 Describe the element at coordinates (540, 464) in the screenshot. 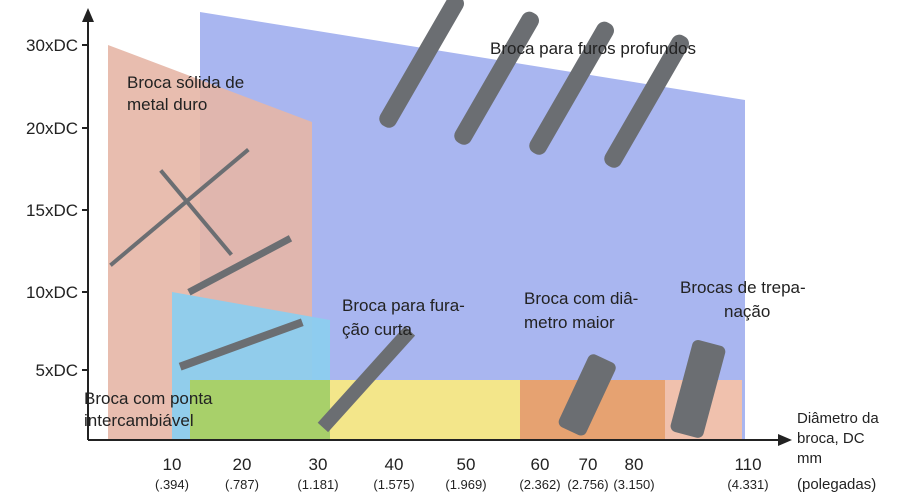

I see `x-label: 60` at that location.